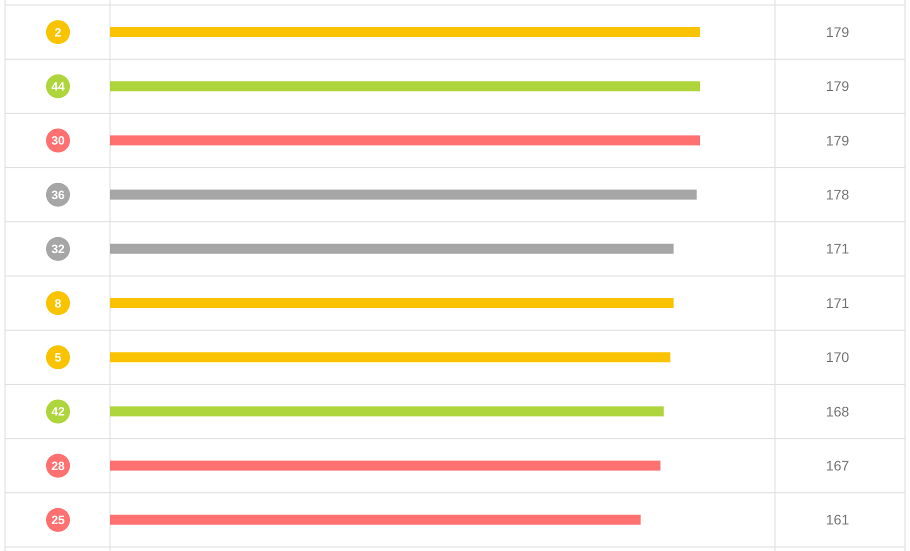 This screenshot has height=551, width=910. I want to click on y-tick-label: 28, so click(58, 465).